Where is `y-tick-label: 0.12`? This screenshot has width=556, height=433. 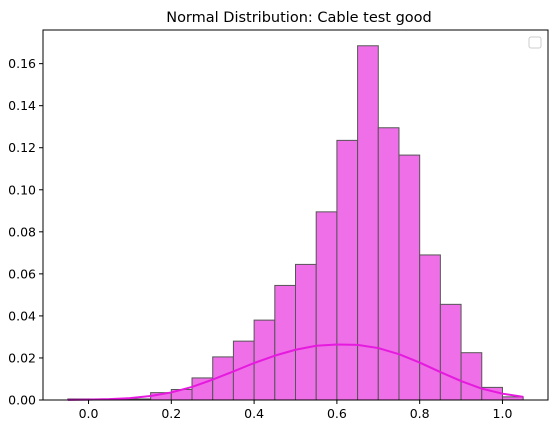 y-tick-label: 0.12 is located at coordinates (22, 147).